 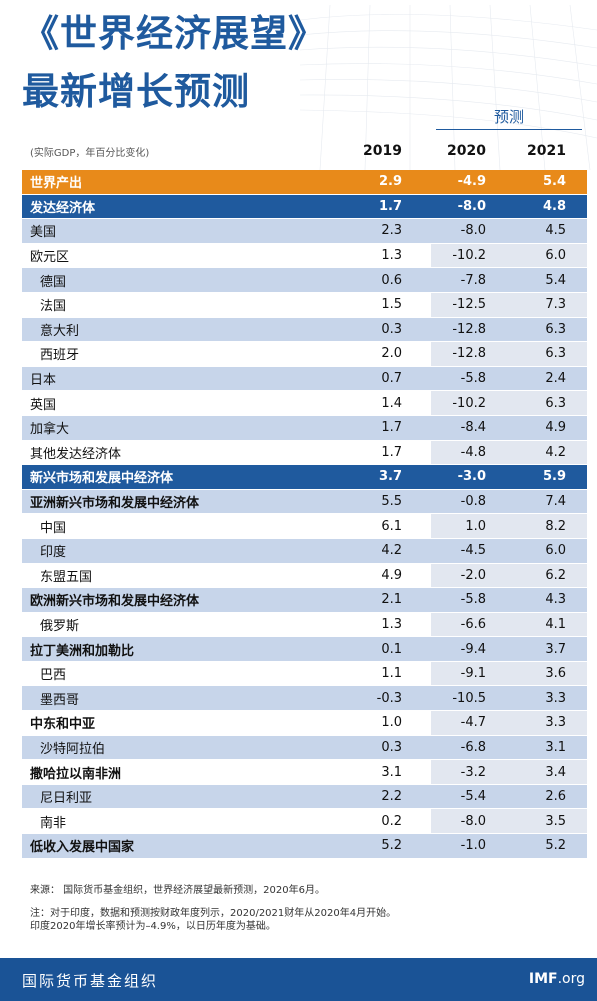 I want to click on table-row: 亚洲新兴市场和发展中经济体 5.5 -0.8 7.4, so click(x=304, y=502).